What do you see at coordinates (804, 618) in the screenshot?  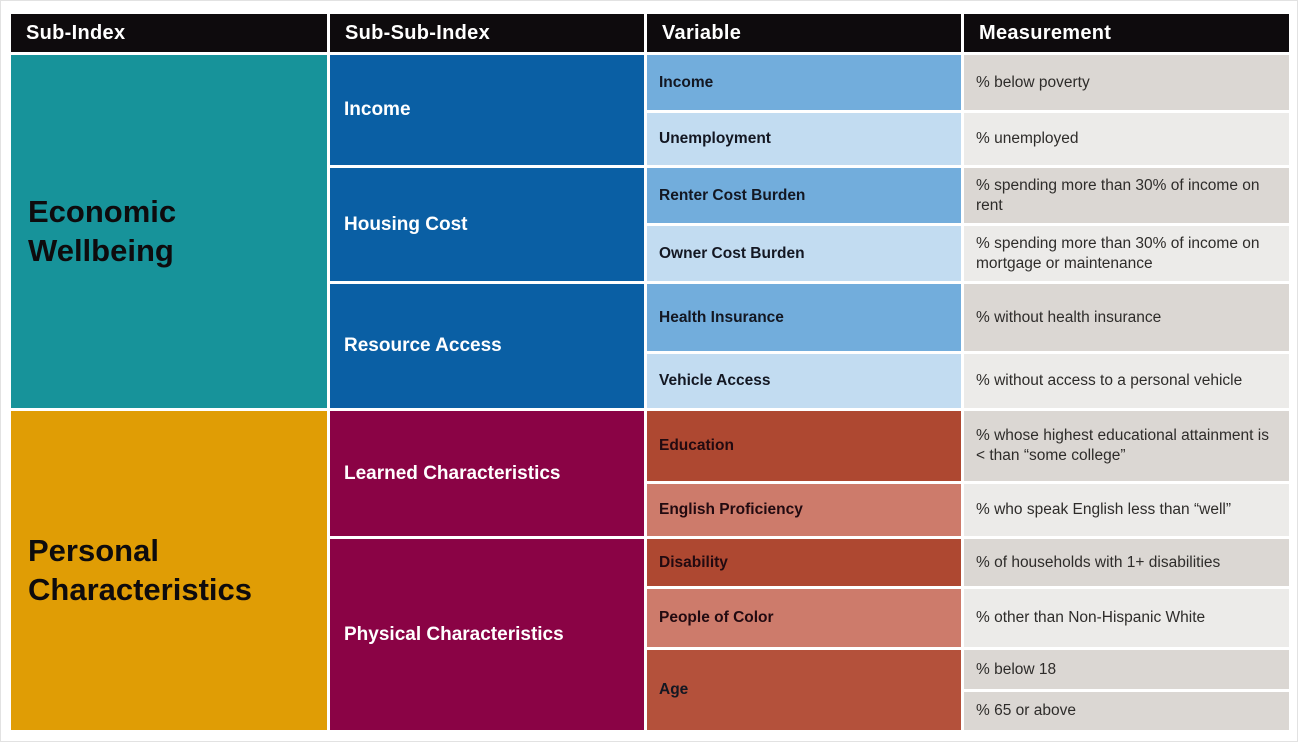 I see `cell-variable-people-of-color: People of Color` at bounding box center [804, 618].